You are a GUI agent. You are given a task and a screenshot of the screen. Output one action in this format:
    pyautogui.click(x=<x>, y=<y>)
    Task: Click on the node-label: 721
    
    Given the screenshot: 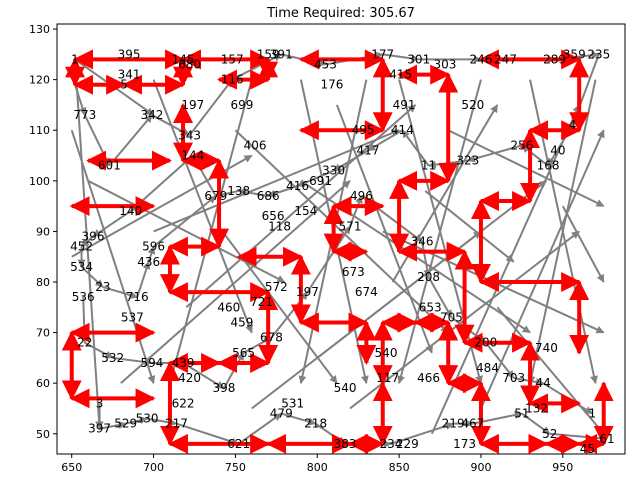 What is the action you would take?
    pyautogui.click(x=261, y=302)
    